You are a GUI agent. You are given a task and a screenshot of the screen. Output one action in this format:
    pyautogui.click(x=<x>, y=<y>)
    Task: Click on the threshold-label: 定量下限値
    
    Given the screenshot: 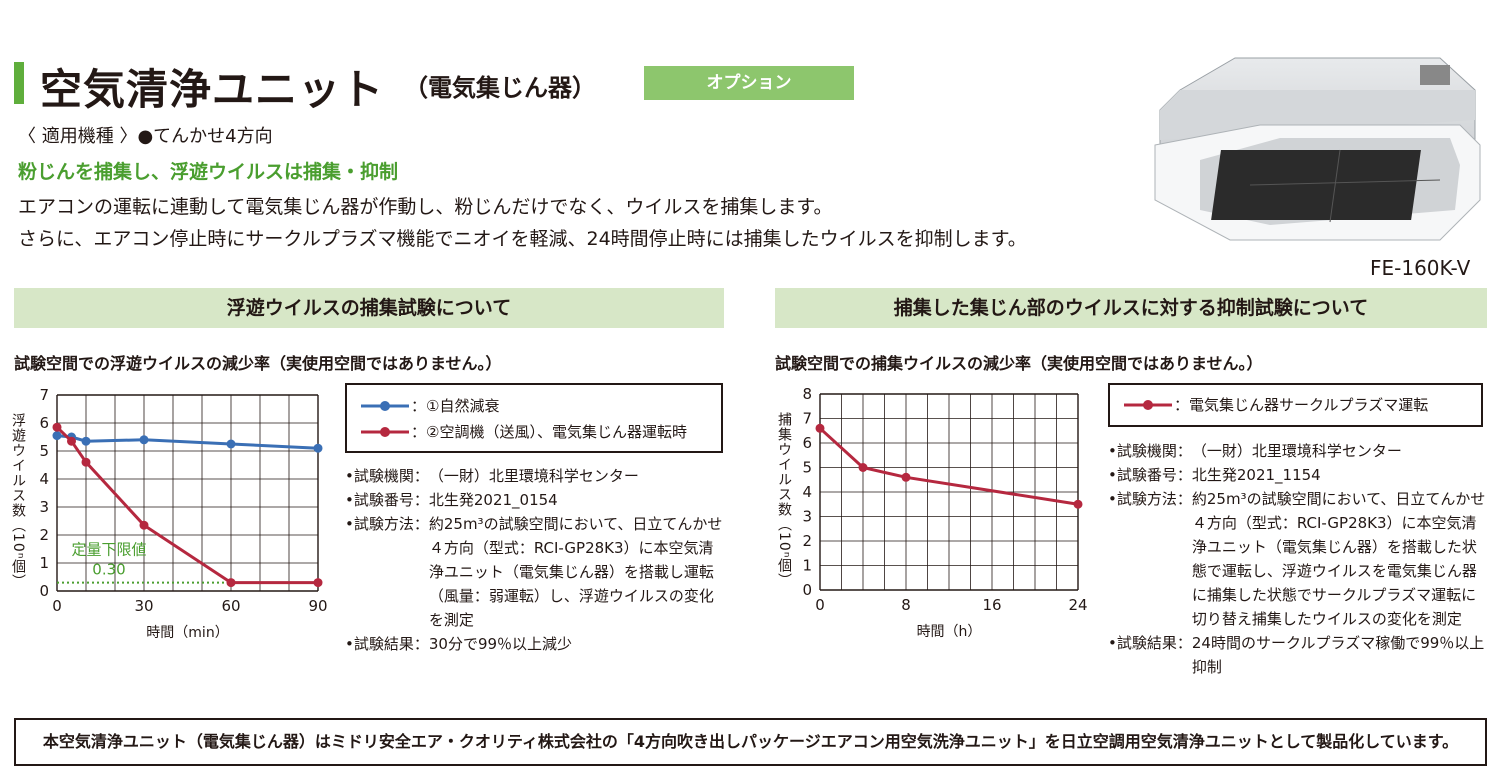 What is the action you would take?
    pyautogui.click(x=108, y=550)
    